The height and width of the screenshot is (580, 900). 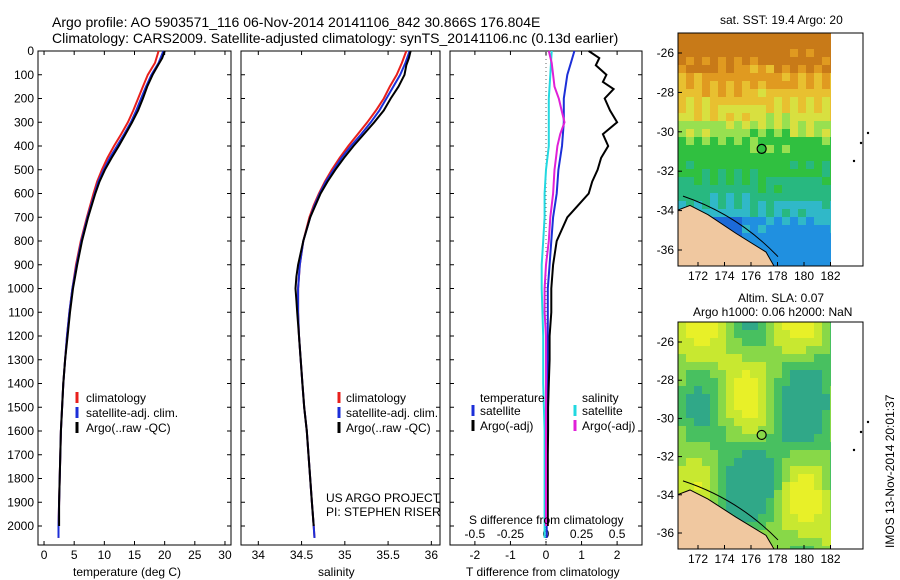 I want to click on lon-tick-label: 180, so click(x=804, y=559).